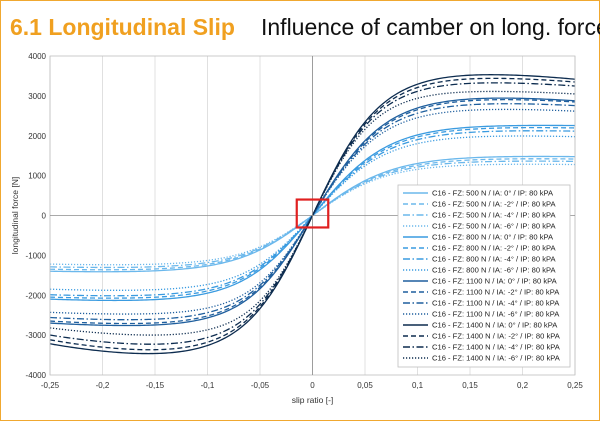 The height and width of the screenshot is (421, 600). I want to click on y-tick-label: 1000, so click(37, 176).